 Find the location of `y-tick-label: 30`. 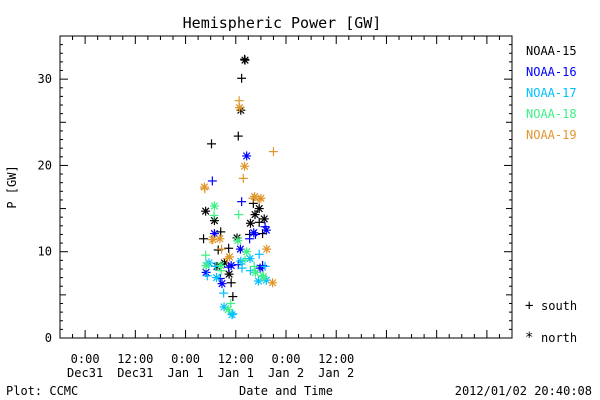

y-tick-label: 30 is located at coordinates (45, 79).